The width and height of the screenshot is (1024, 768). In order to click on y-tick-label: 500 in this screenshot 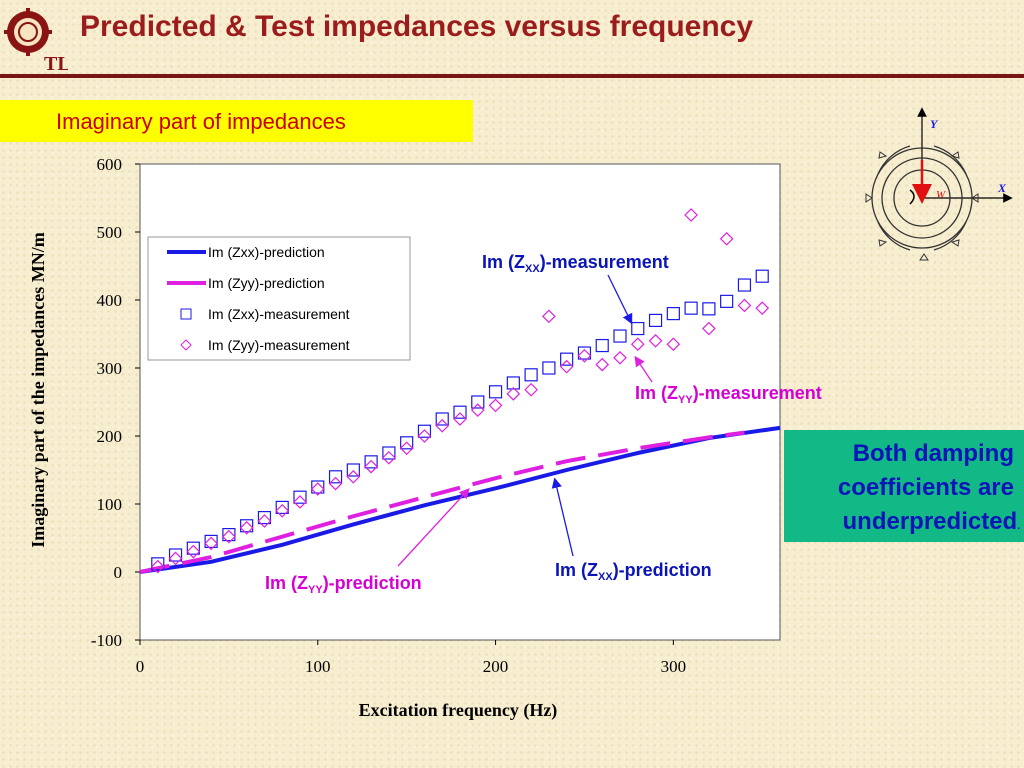, I will do `click(110, 232)`.